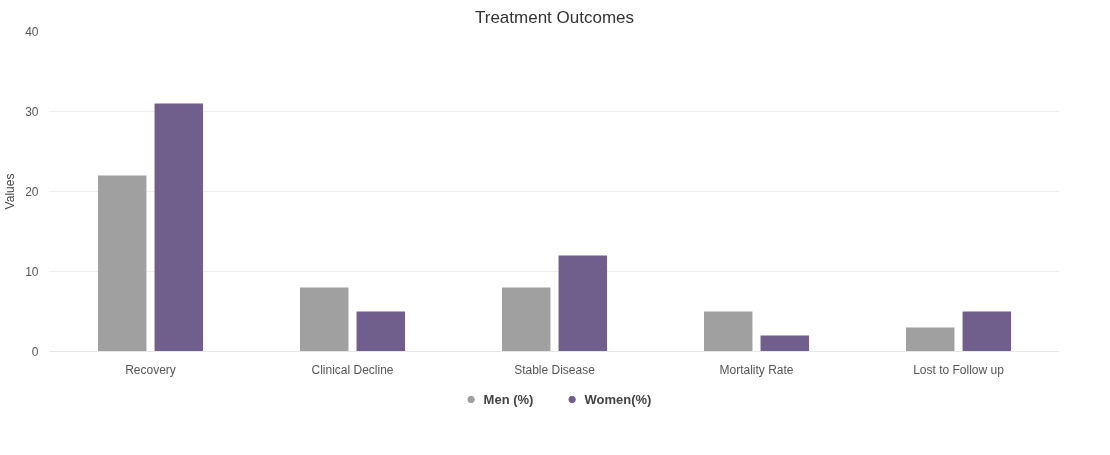 This screenshot has height=455, width=1110. I want to click on legend-label: Men (%), so click(508, 399).